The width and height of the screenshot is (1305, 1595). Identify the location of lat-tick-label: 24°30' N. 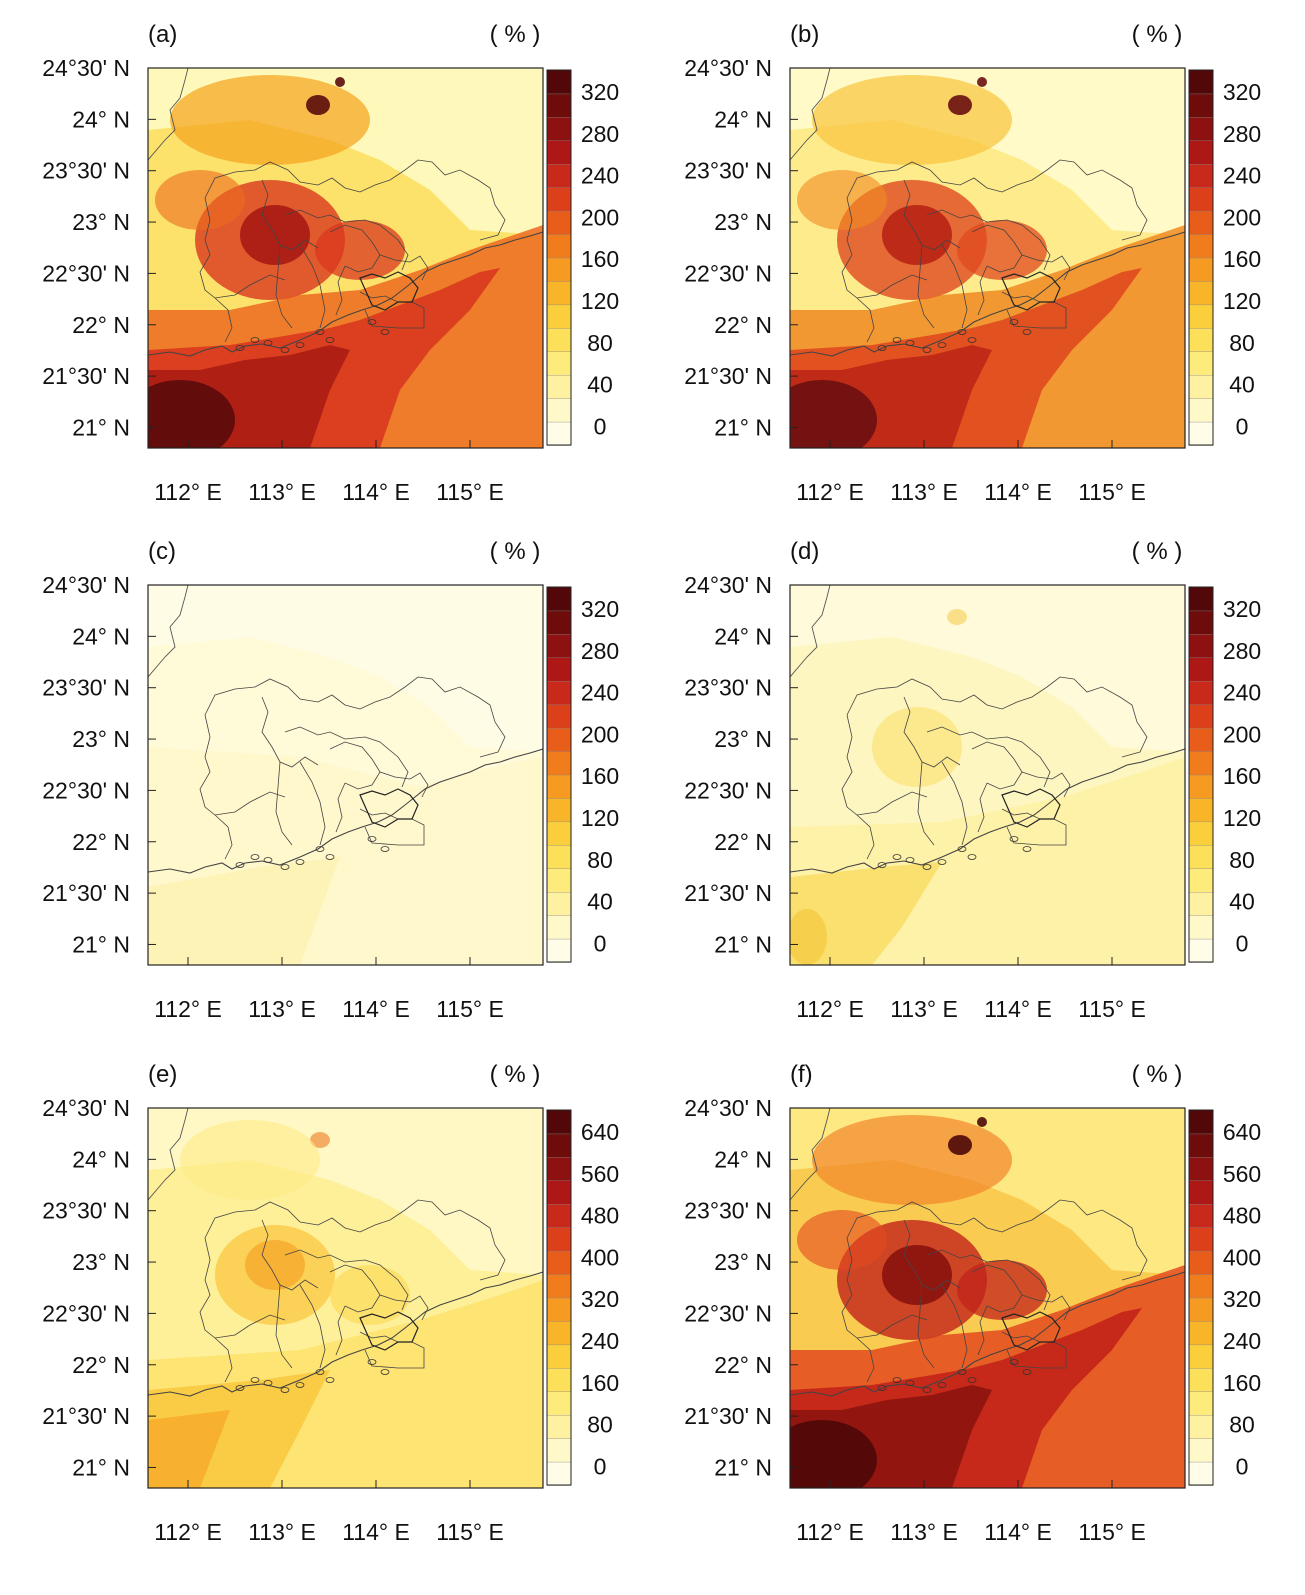
(86, 585).